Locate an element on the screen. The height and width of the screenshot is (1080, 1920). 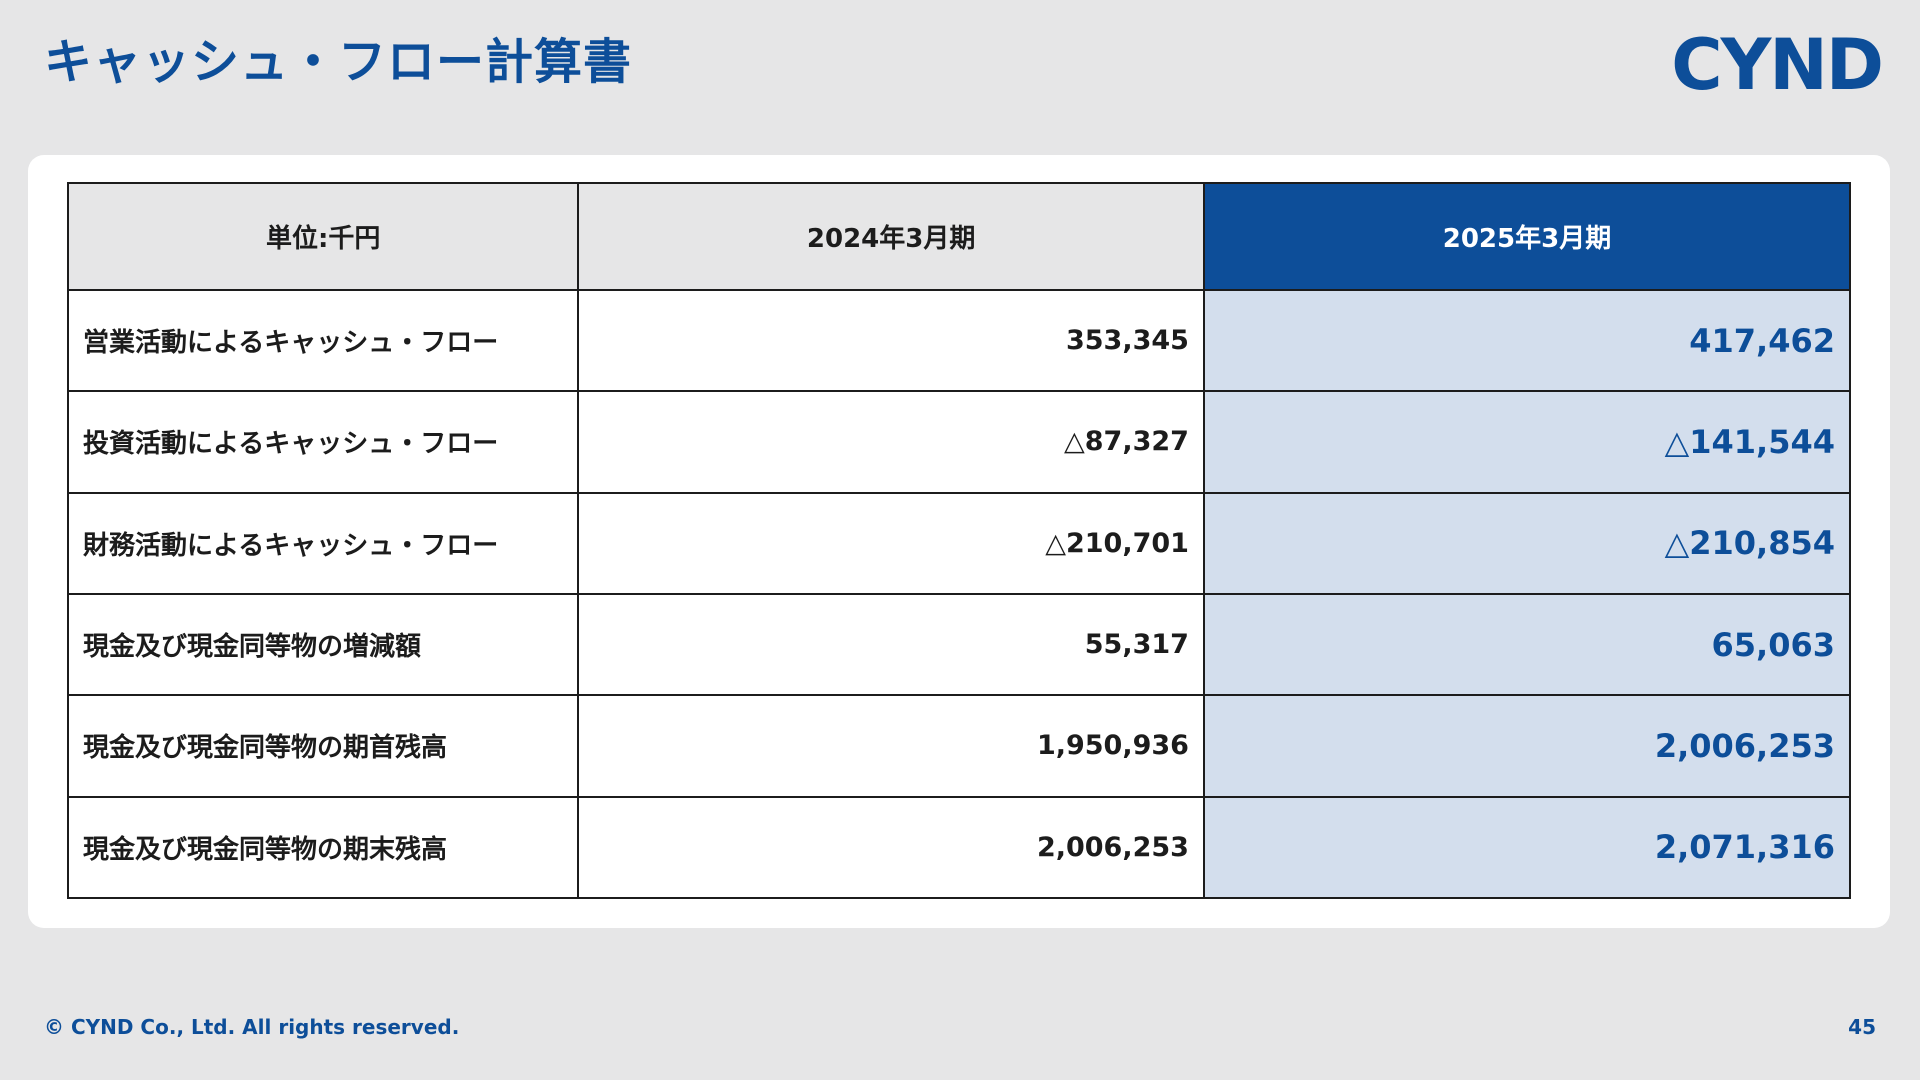
table-row: 現金及び現金同等物の増減額 55,317 65,063 is located at coordinates (959, 644).